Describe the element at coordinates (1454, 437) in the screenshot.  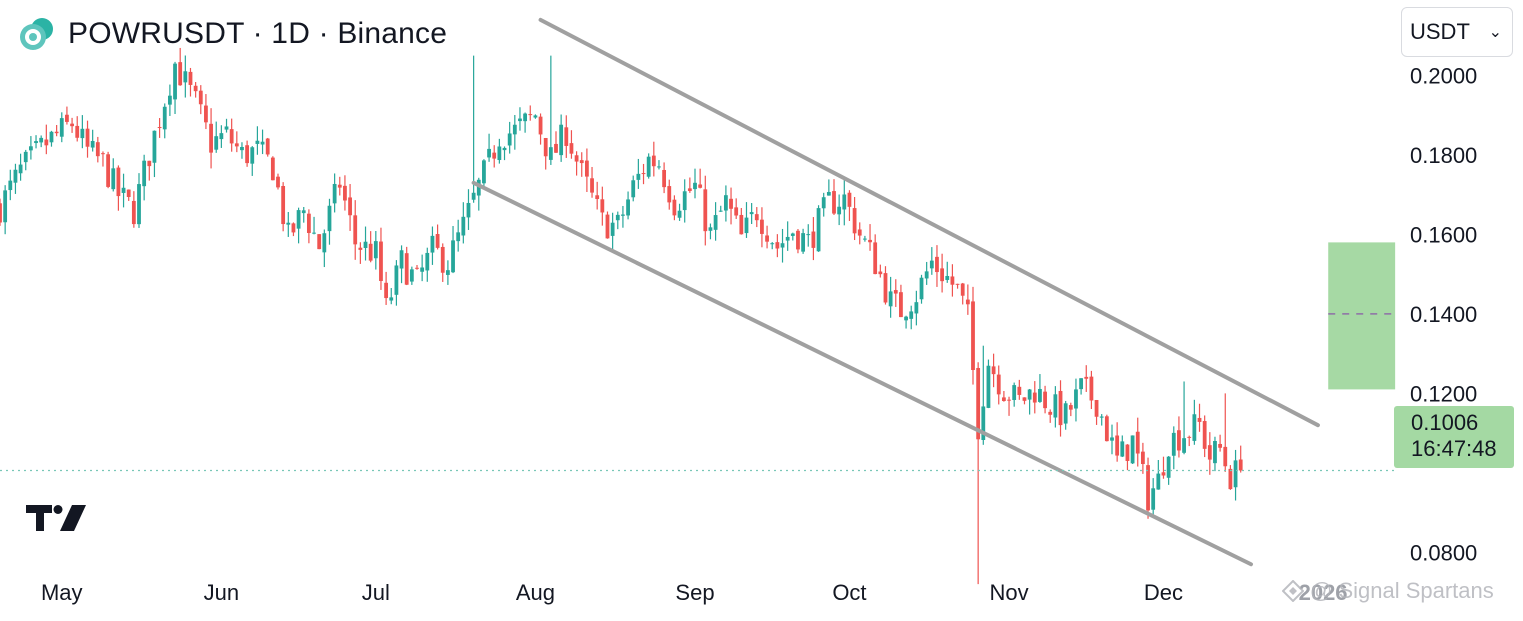
I see `last-price-label: 0.1006 16:47:48` at that location.